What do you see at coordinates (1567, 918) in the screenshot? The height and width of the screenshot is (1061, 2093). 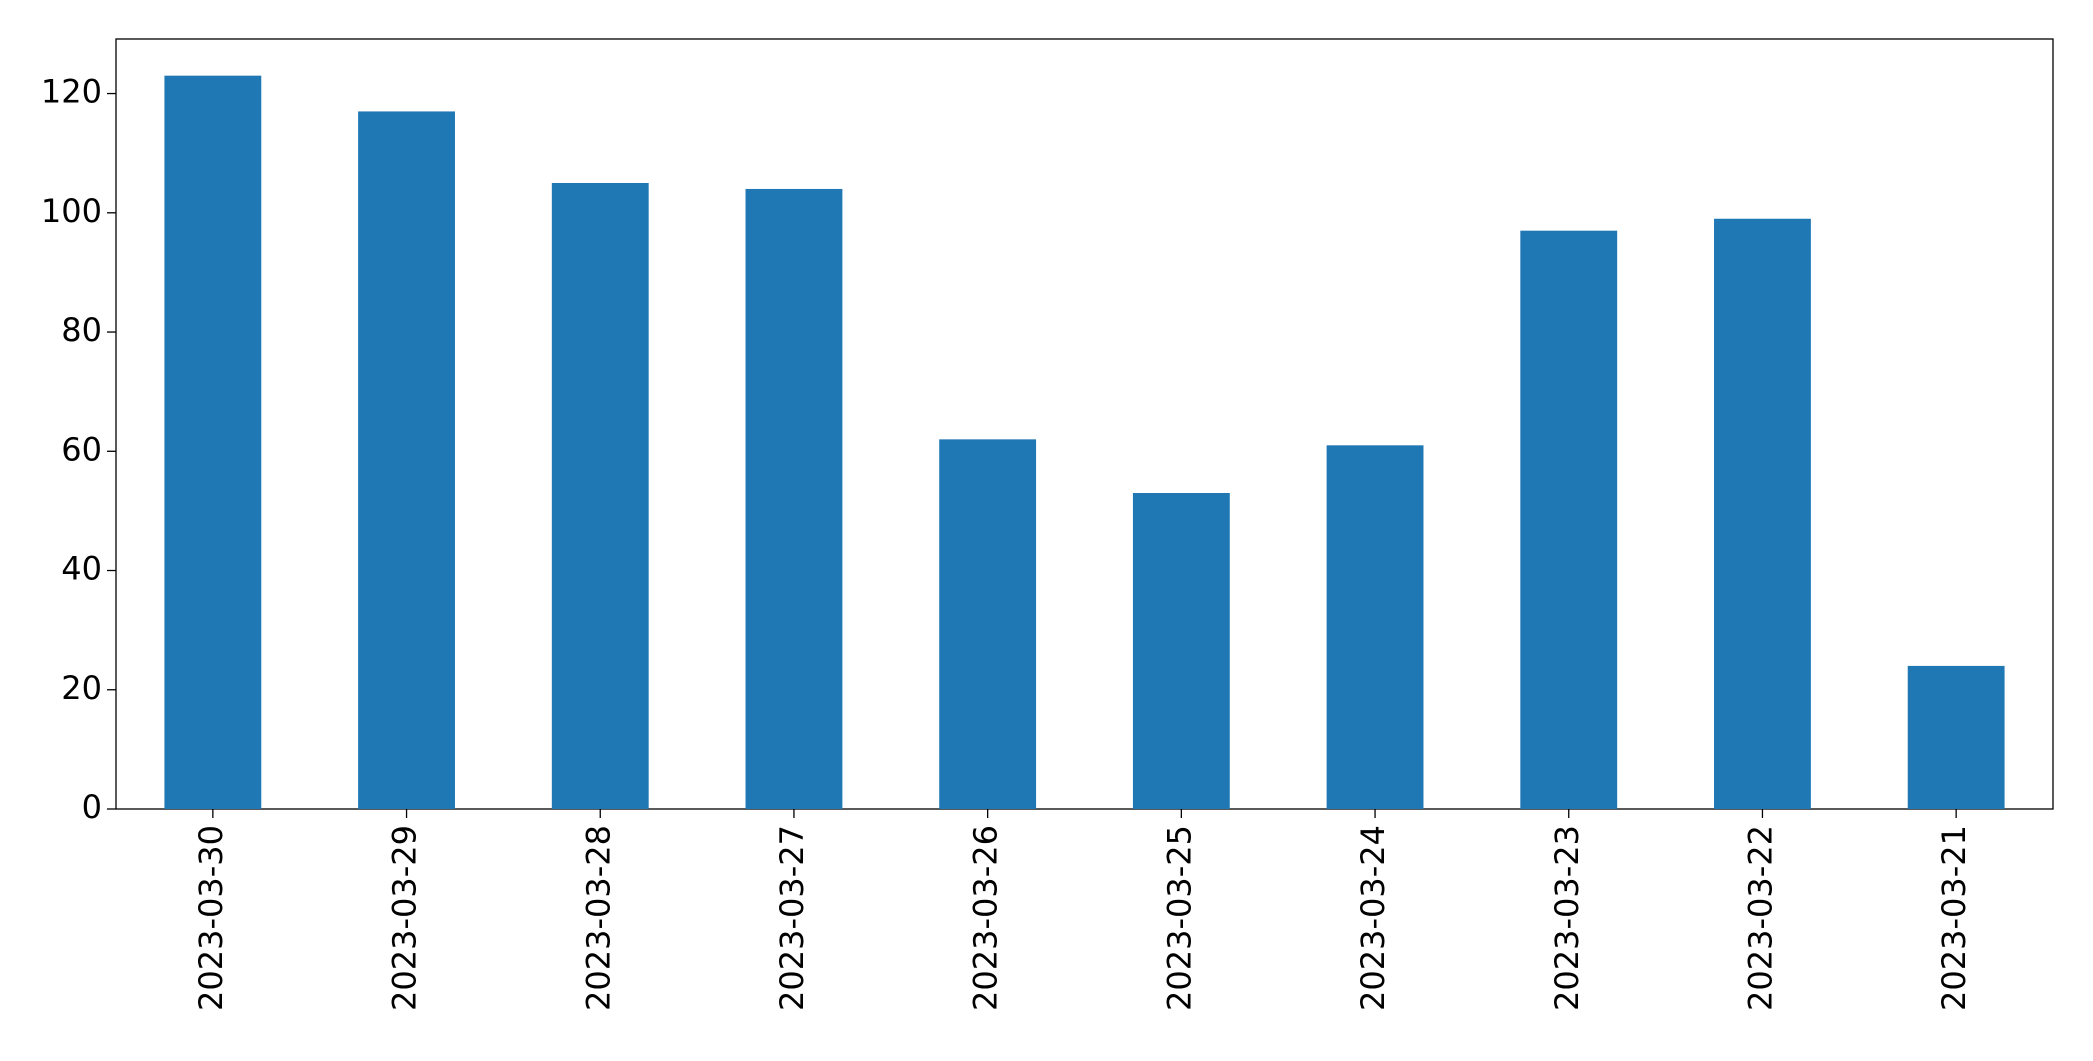 I see `x-tick-label: 2023-03-23` at bounding box center [1567, 918].